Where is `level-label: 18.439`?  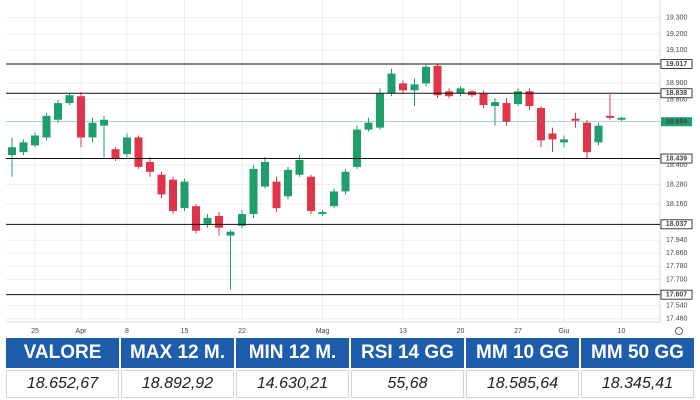 level-label: 18.439 is located at coordinates (677, 158).